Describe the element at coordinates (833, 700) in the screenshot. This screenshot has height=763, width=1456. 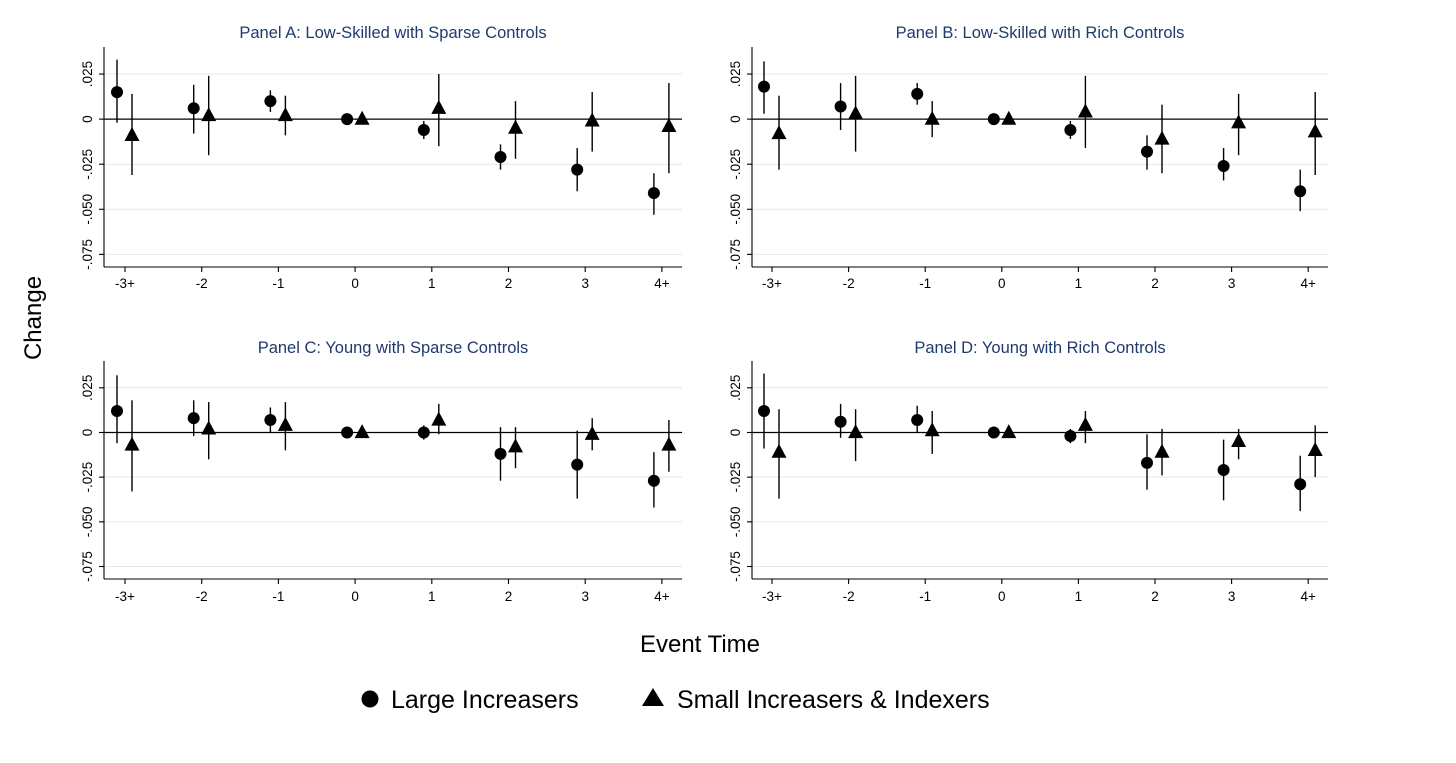
I see `legend-label-small-increasers: Small Increasers & Indexers` at that location.